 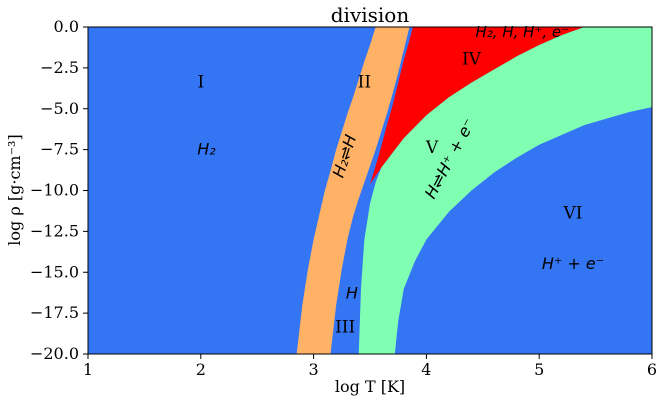 What do you see at coordinates (539, 369) in the screenshot?
I see `x-tick-label-4: 5` at bounding box center [539, 369].